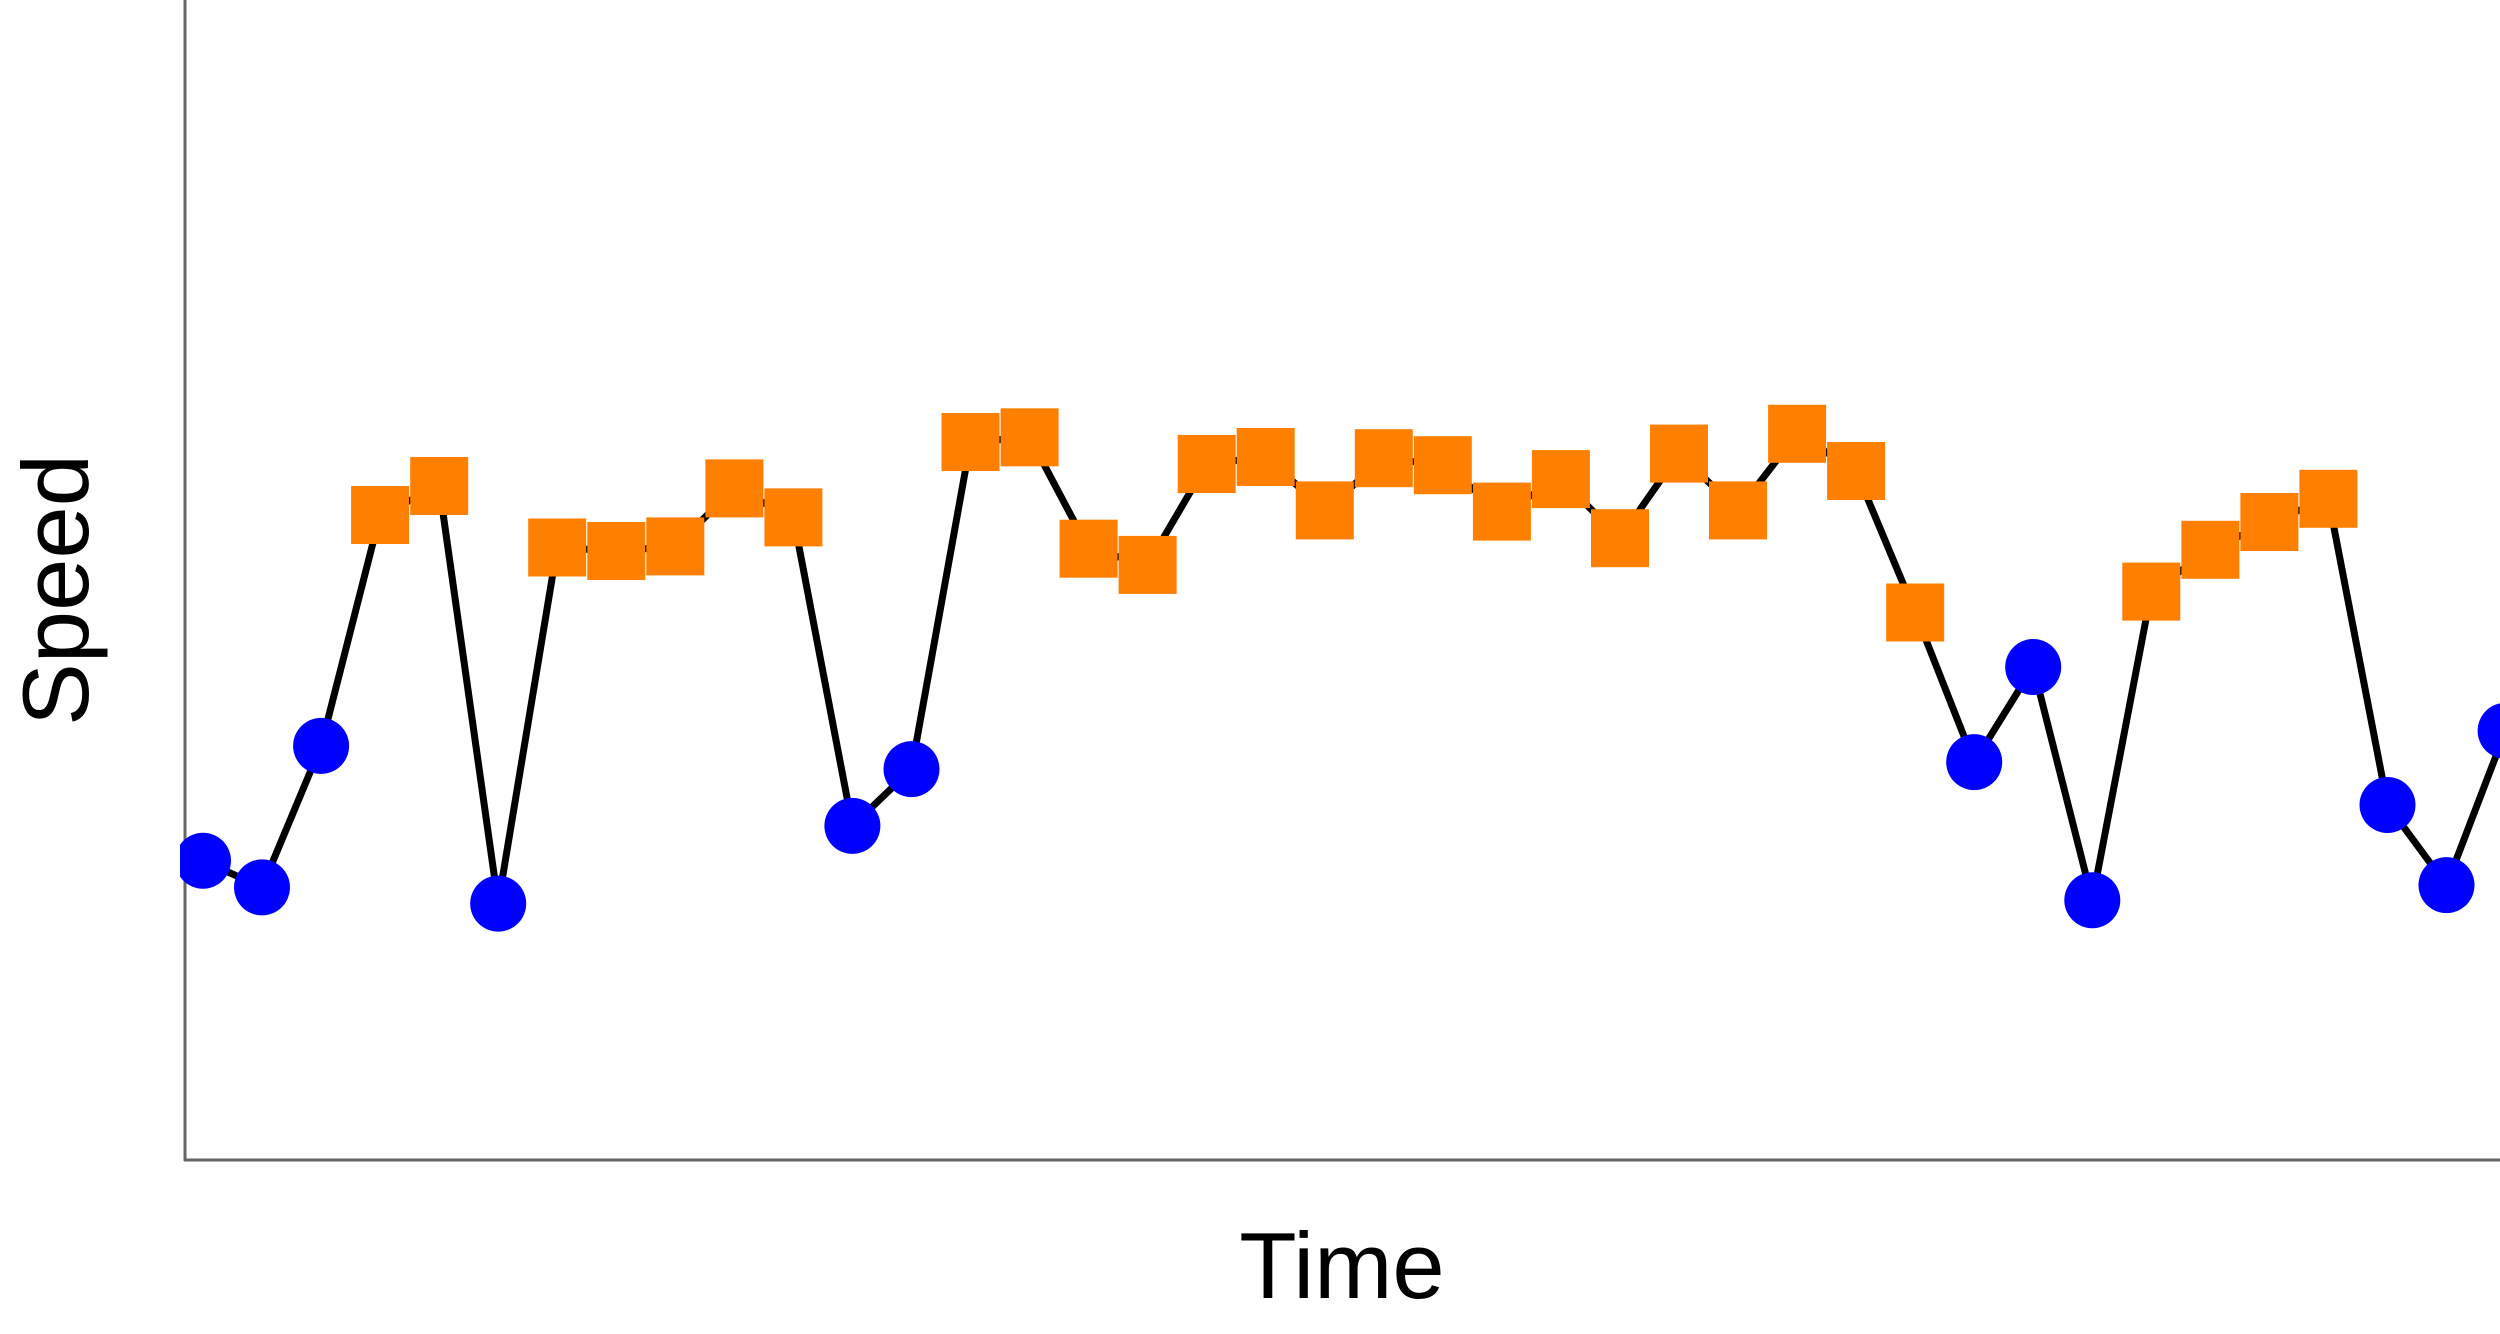 The width and height of the screenshot is (2500, 1334). Describe the element at coordinates (55, 590) in the screenshot. I see `y-axis-title: Speed` at that location.